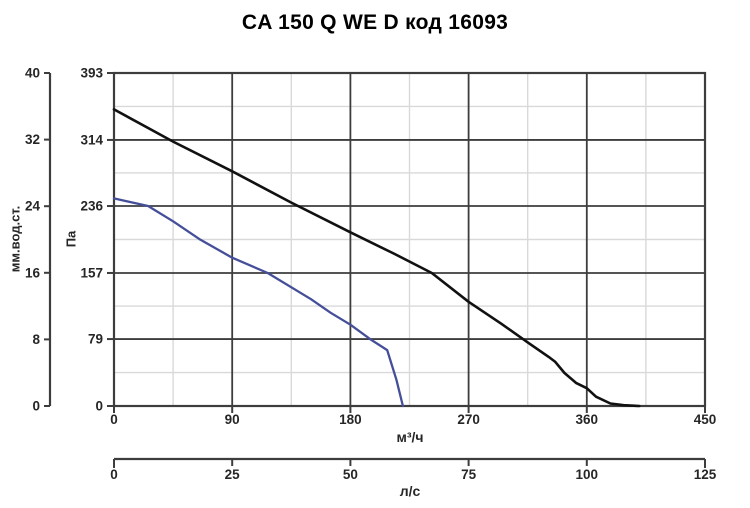 This screenshot has width=750, height=508. Describe the element at coordinates (114, 474) in the screenshot. I see `tick-label-x-secondary: 0` at that location.